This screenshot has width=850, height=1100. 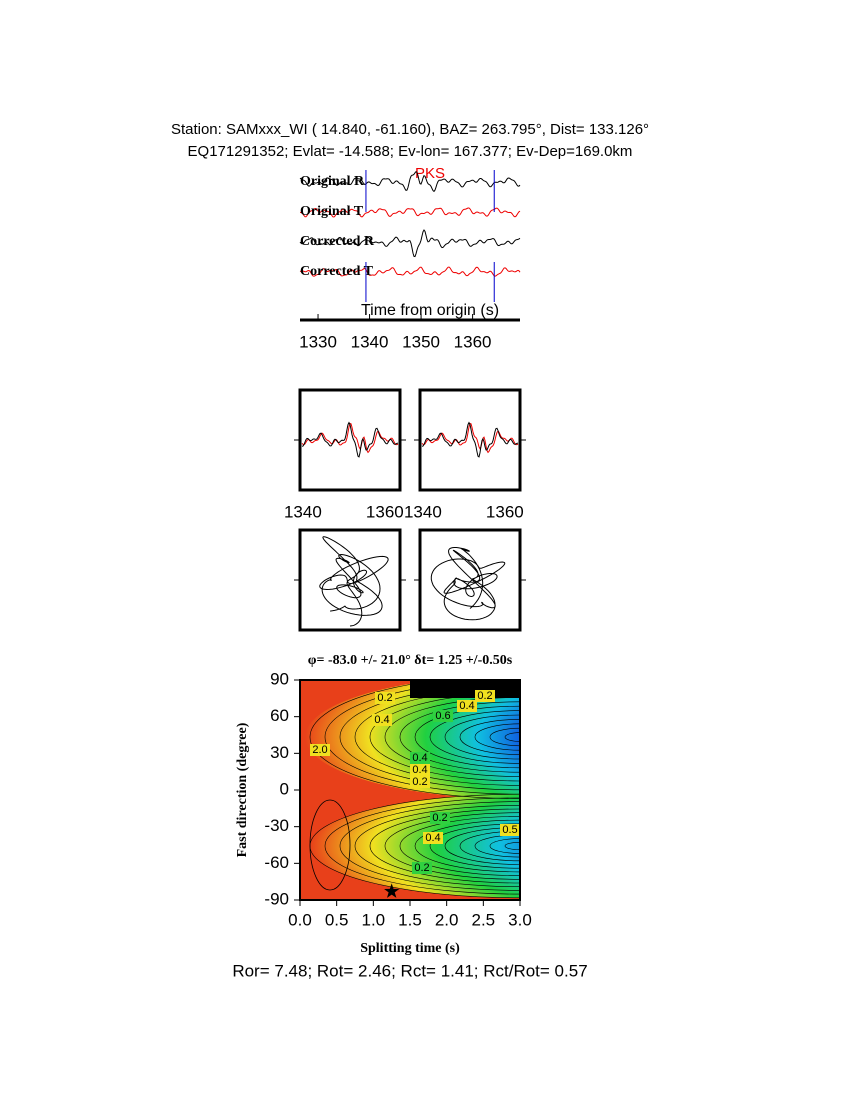 I want to click on contour-label: 0.6, so click(x=442, y=716).